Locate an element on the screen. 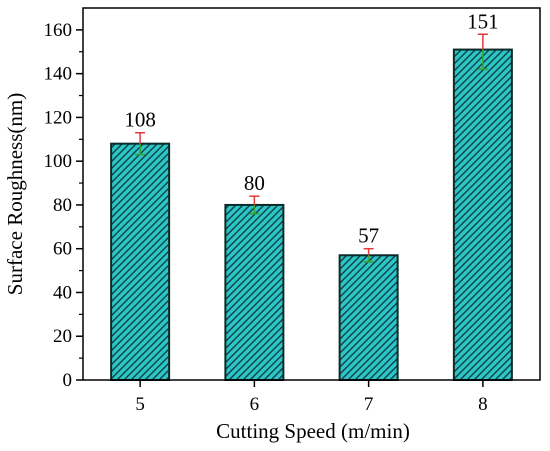 Image resolution: width=550 pixels, height=451 pixels. data-label-8: 151 is located at coordinates (483, 21).